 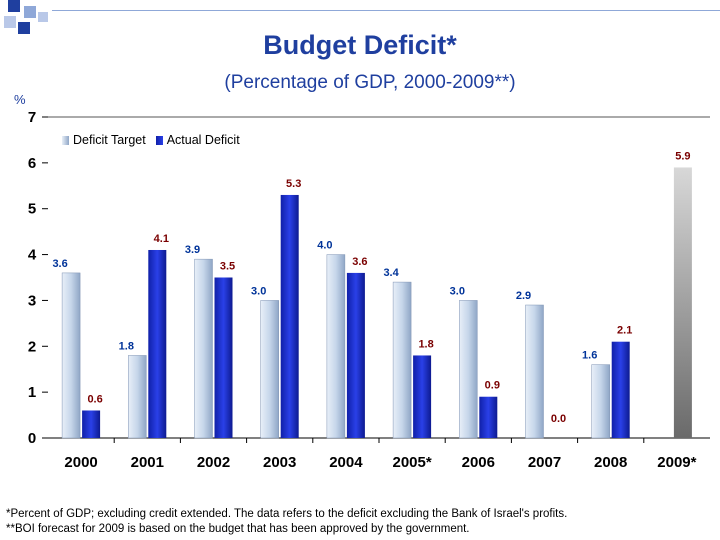 What do you see at coordinates (20, 99) in the screenshot?
I see `y-axis-unit-label: %` at bounding box center [20, 99].